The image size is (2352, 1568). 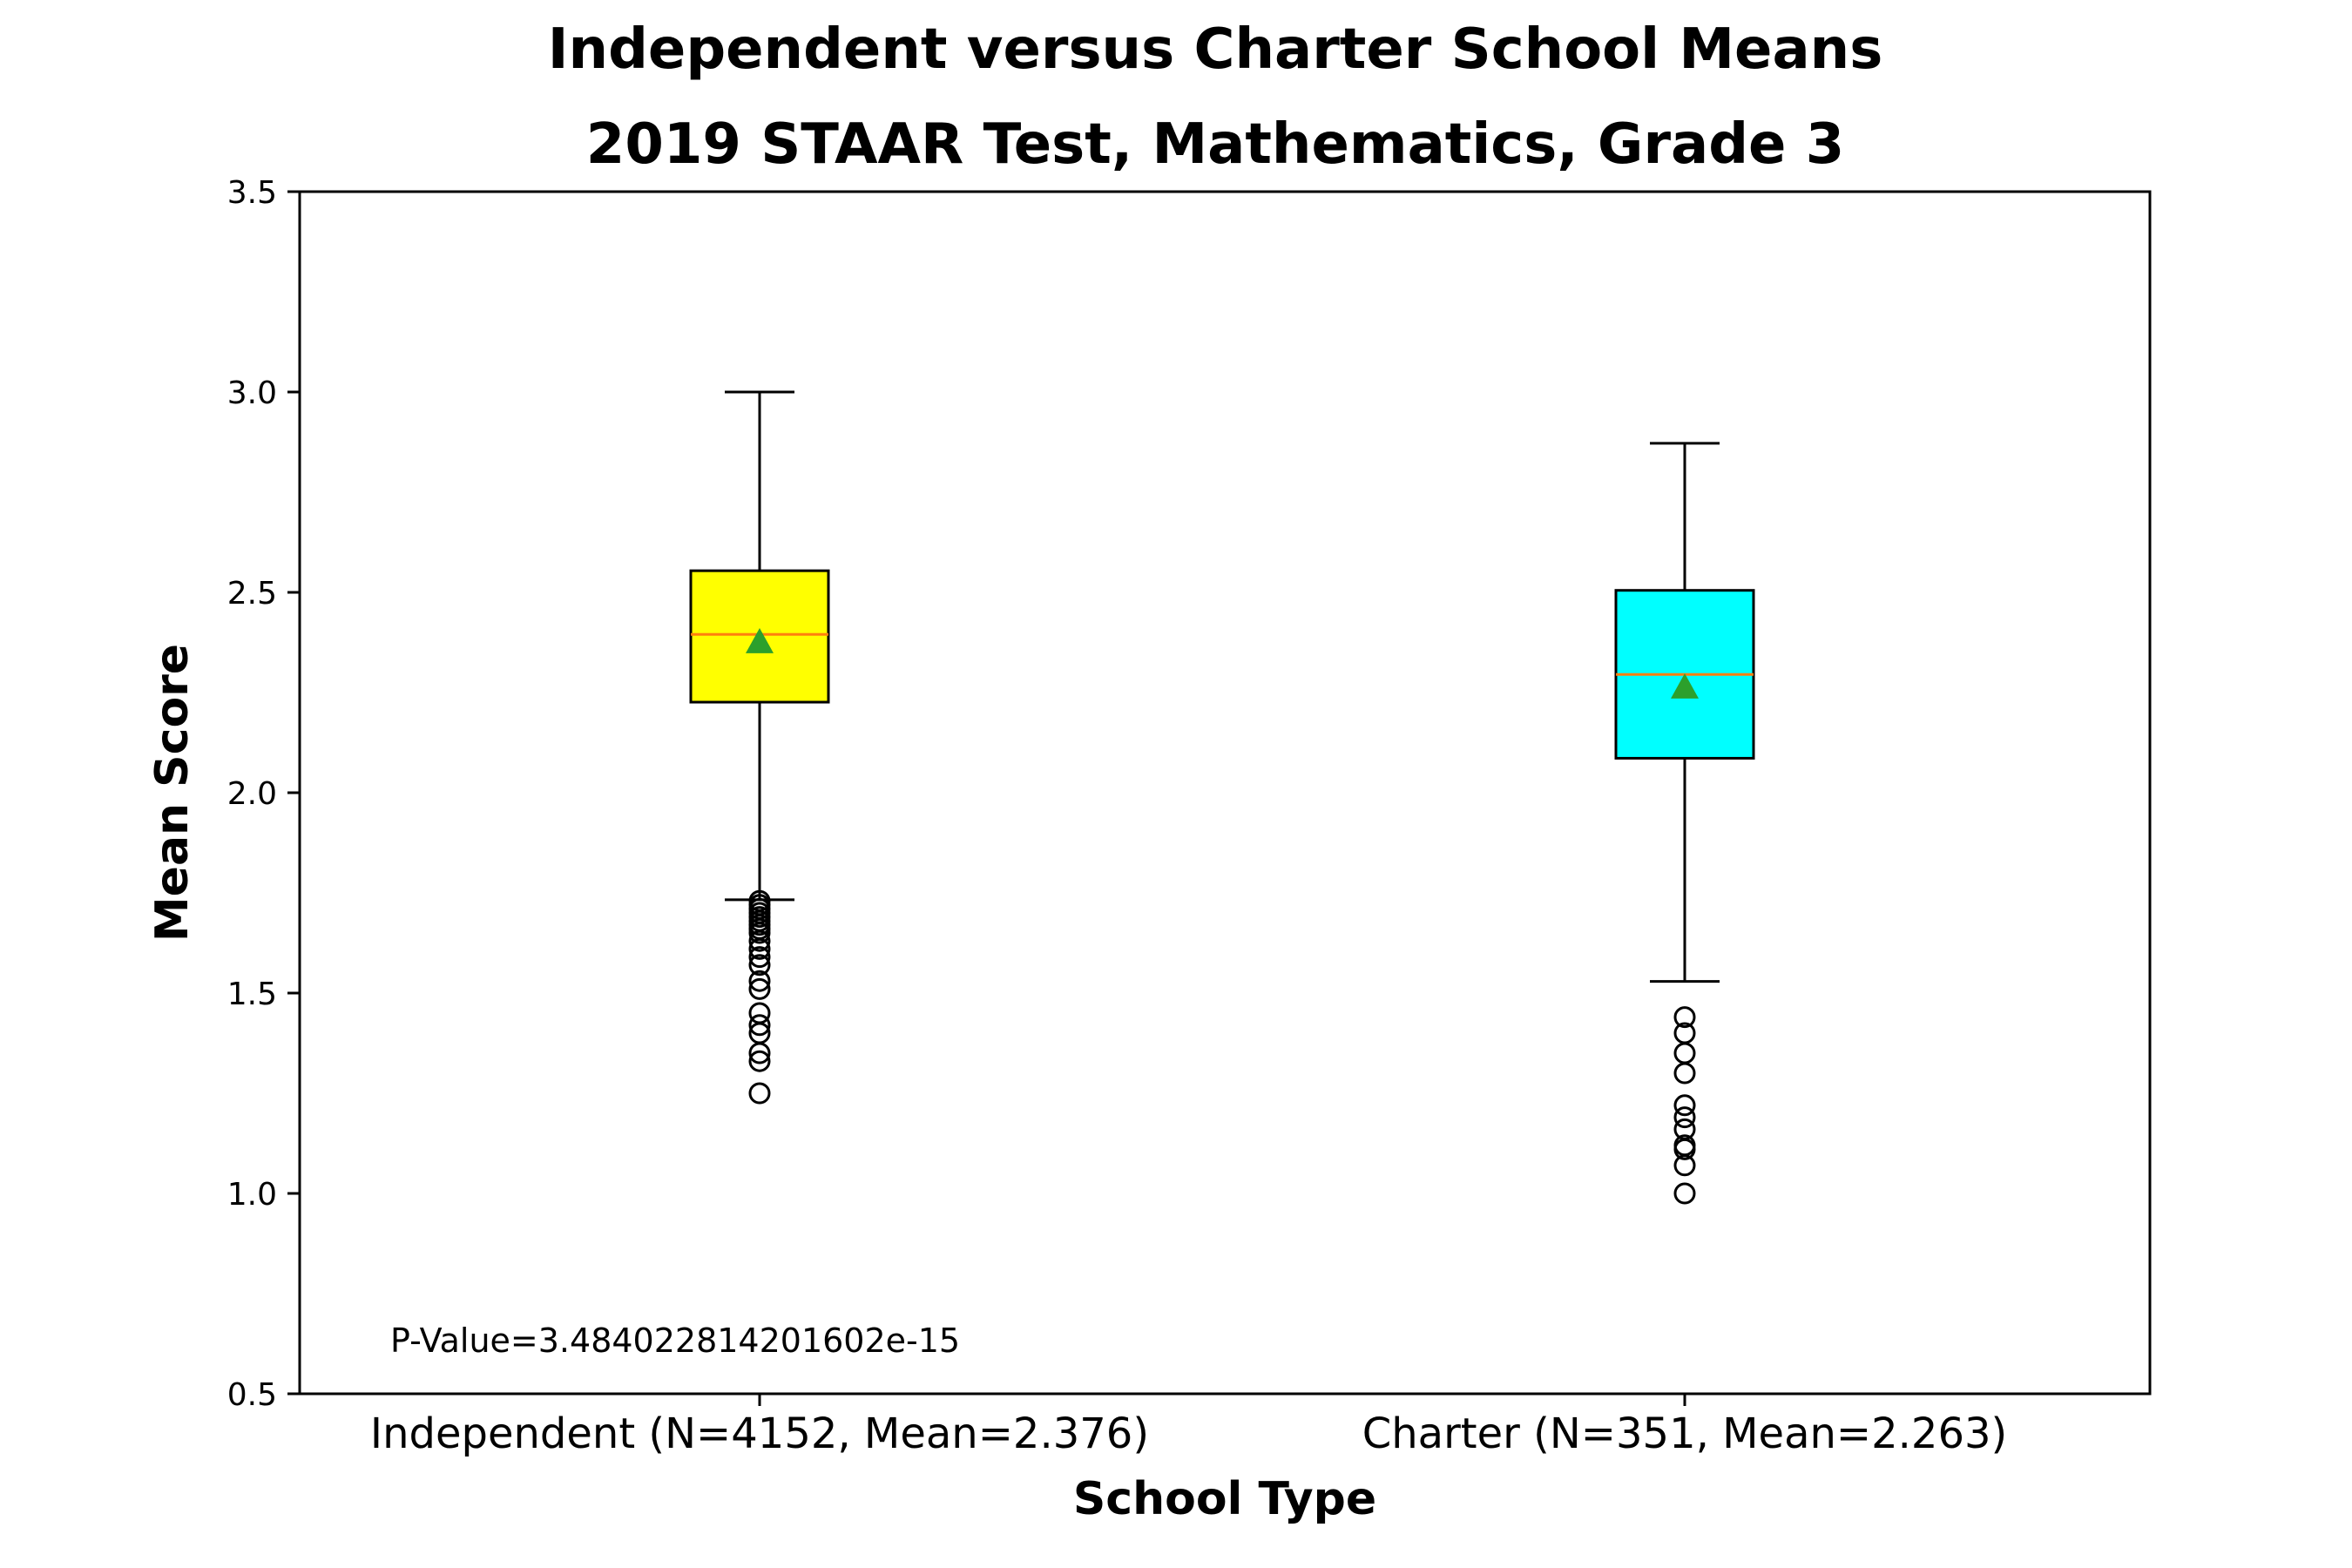 What do you see at coordinates (252, 594) in the screenshot?
I see `y-tick-label: 2.5` at bounding box center [252, 594].